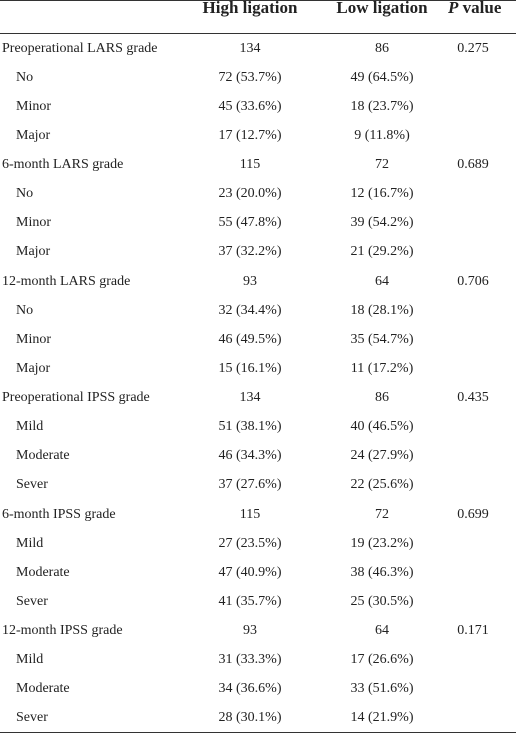 Image resolution: width=516 pixels, height=733 pixels. Describe the element at coordinates (382, 106) in the screenshot. I see `low-ligation: 18 (23.7%)` at that location.